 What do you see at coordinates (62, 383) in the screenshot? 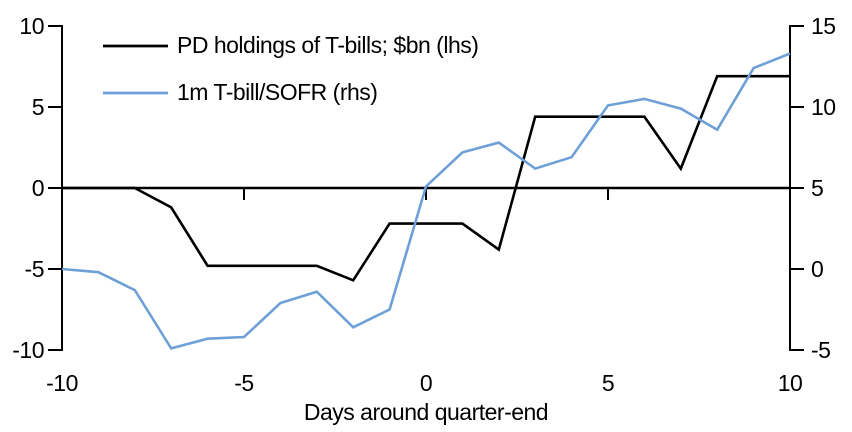
I see `x-axis-tick-label: -10` at bounding box center [62, 383].